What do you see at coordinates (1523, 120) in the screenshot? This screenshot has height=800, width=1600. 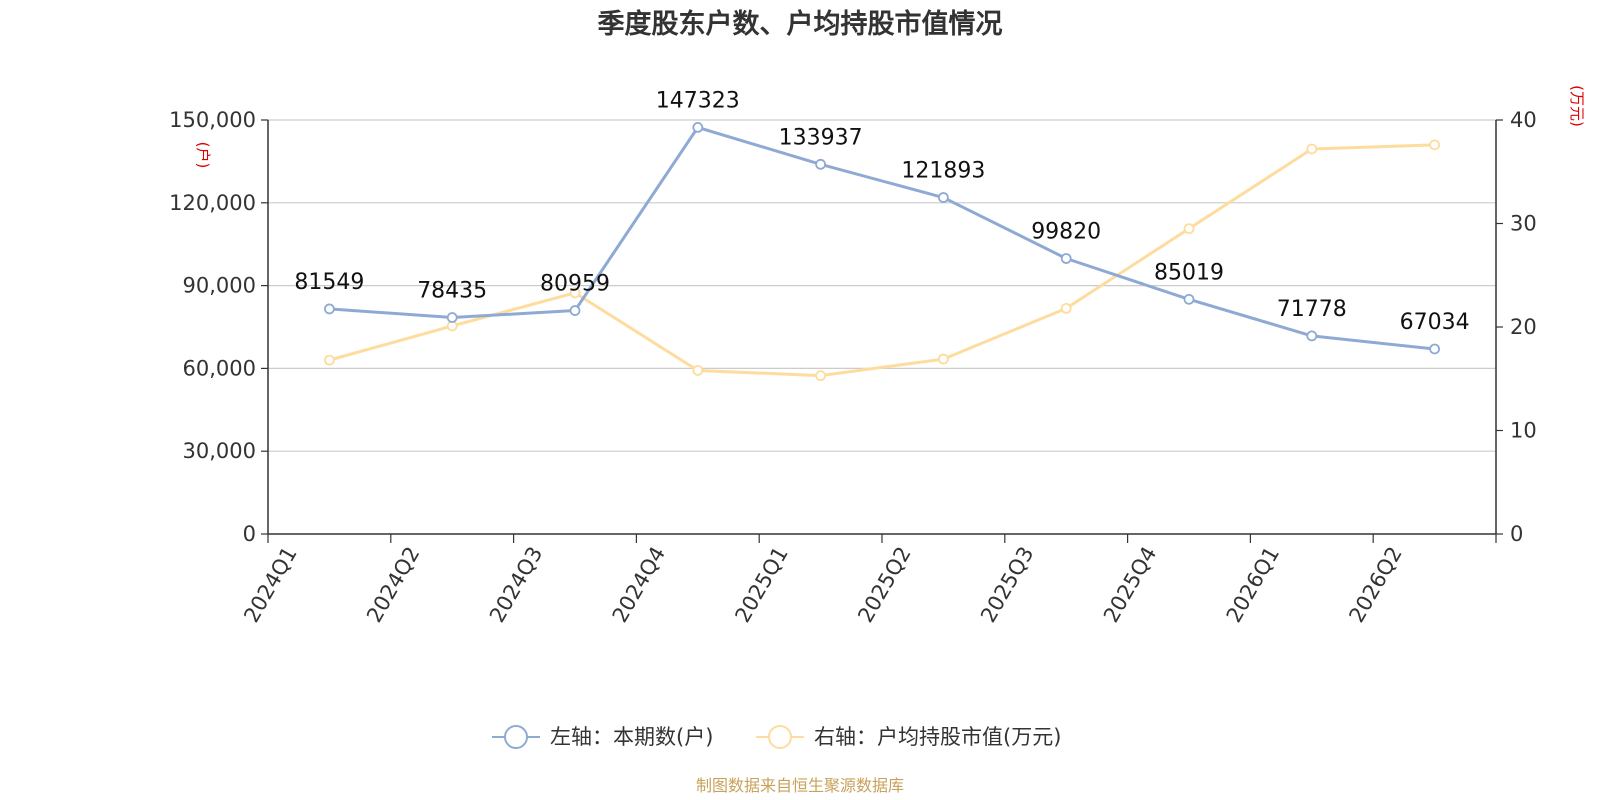 I see `right-tick-label: 40` at bounding box center [1523, 120].